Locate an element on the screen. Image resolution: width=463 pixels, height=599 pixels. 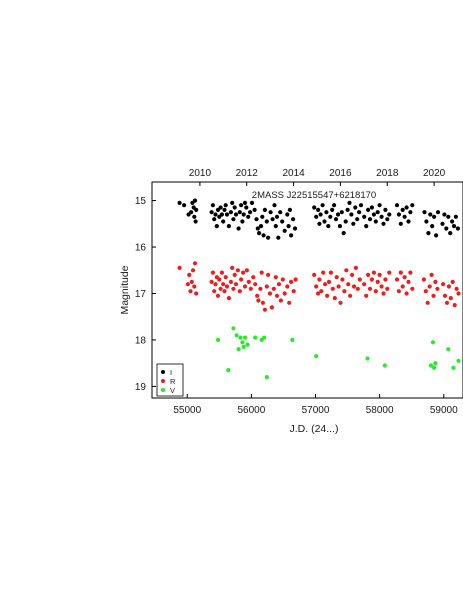
y-axis-label: Magnitude is located at coordinates (125, 289).